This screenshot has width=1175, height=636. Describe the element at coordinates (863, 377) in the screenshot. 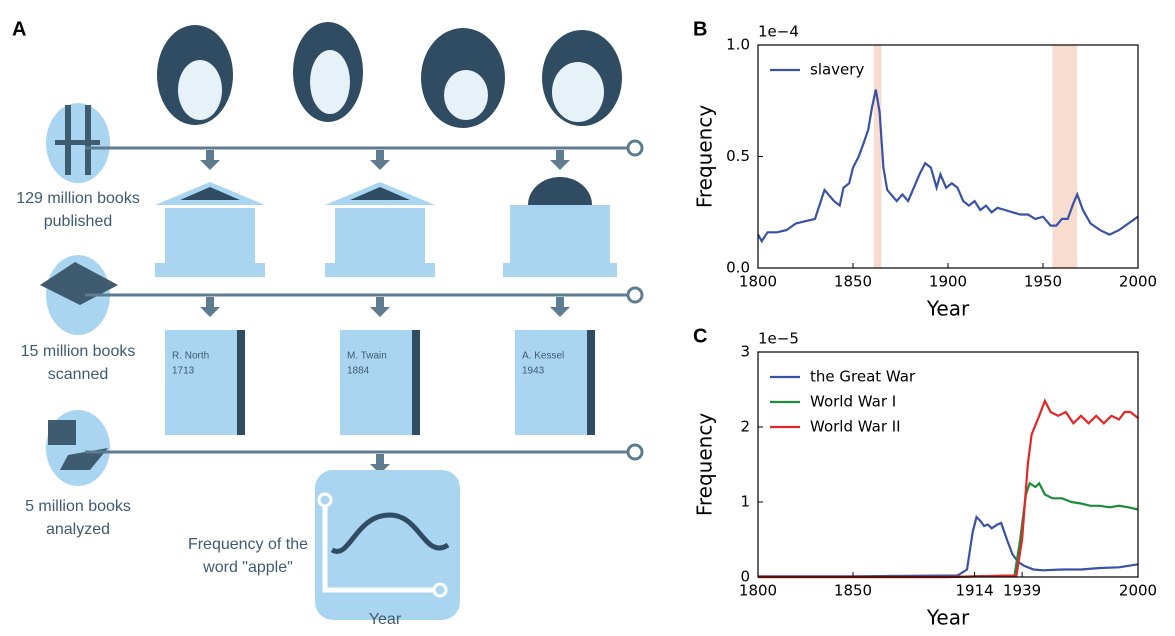

I see `legend-label: the Great War` at that location.